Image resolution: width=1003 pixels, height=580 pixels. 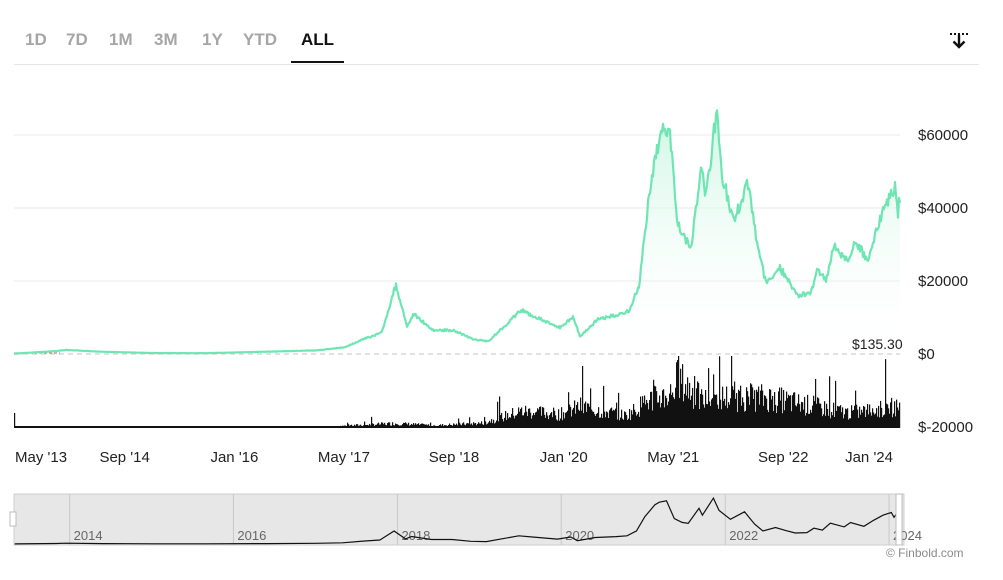 I want to click on x-tick-label: May '21, so click(x=673, y=457).